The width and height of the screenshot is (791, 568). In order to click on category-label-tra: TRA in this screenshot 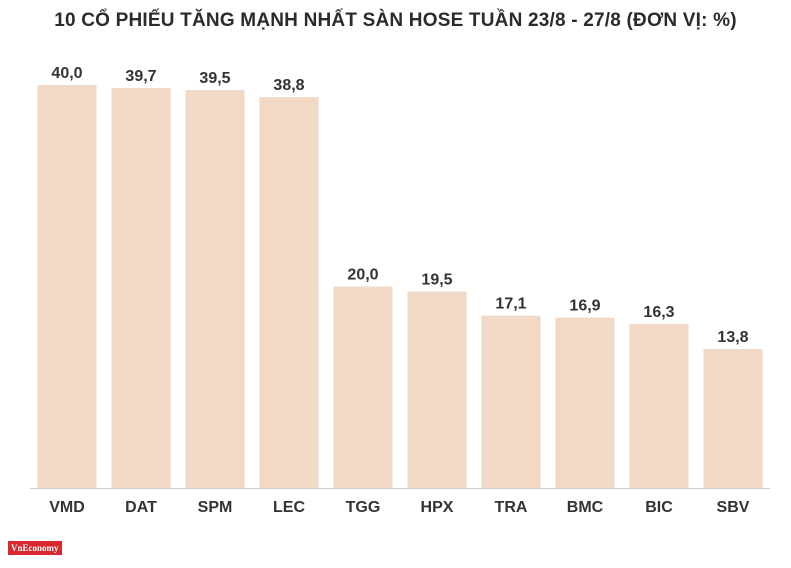, I will do `click(511, 507)`.